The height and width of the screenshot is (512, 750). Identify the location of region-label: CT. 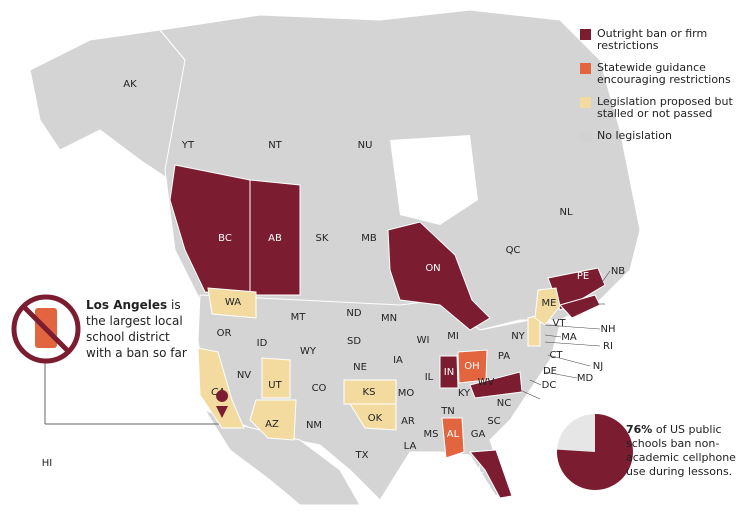
(556, 355).